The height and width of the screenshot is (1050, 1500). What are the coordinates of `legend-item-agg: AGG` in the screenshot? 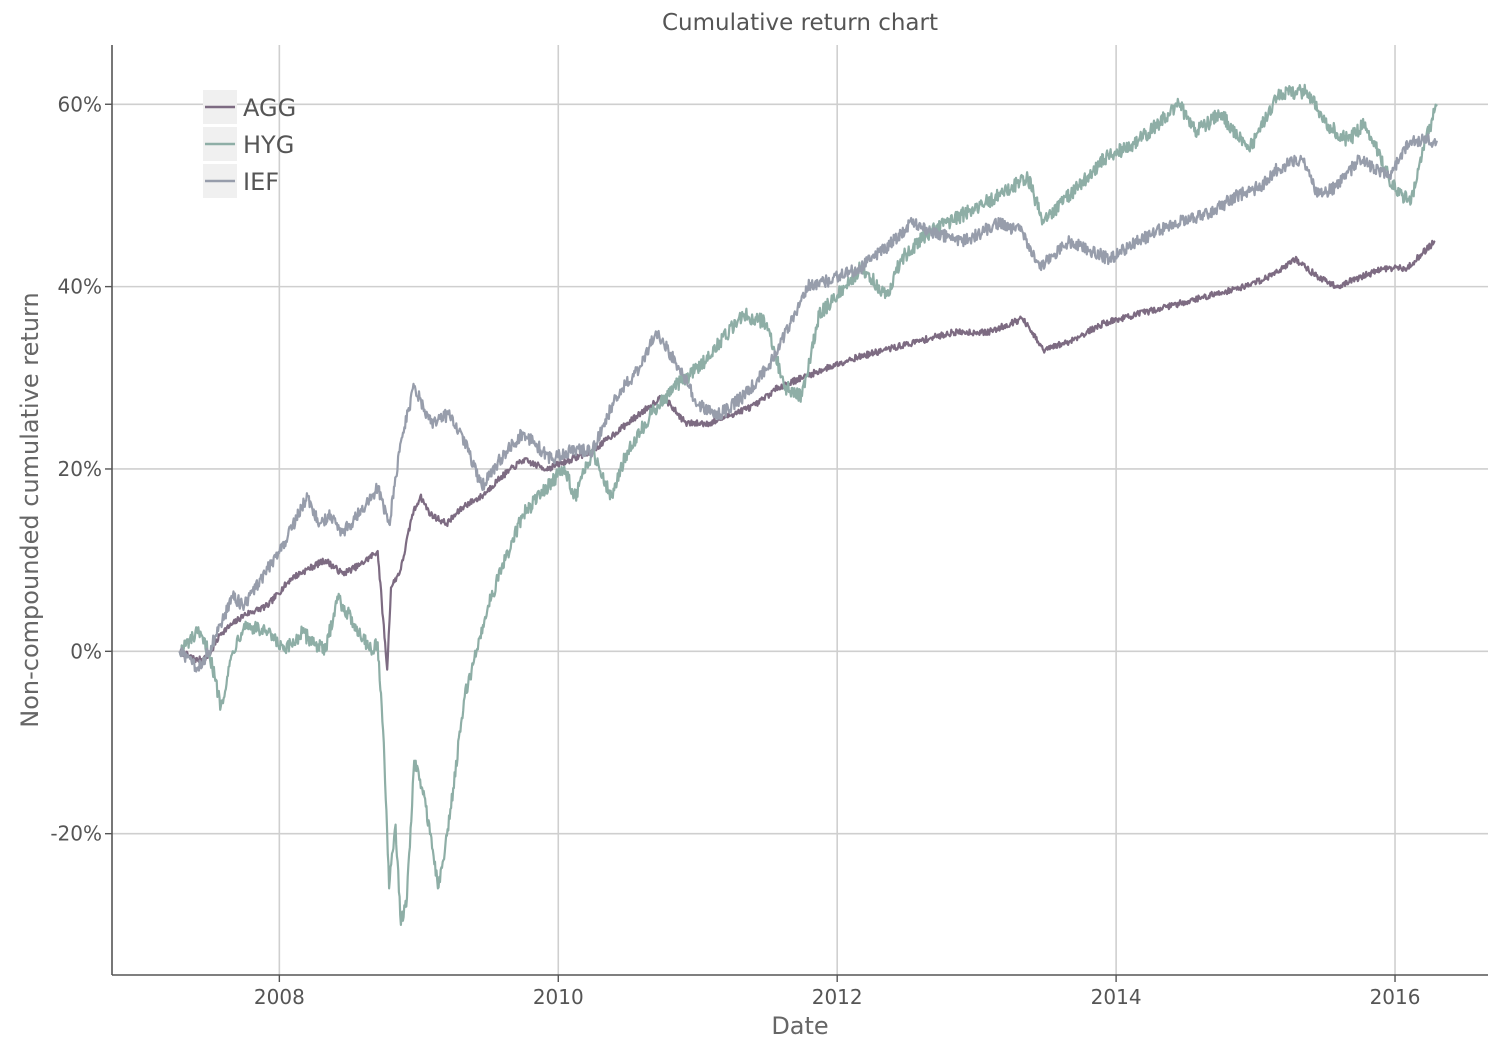 It's located at (249, 107).